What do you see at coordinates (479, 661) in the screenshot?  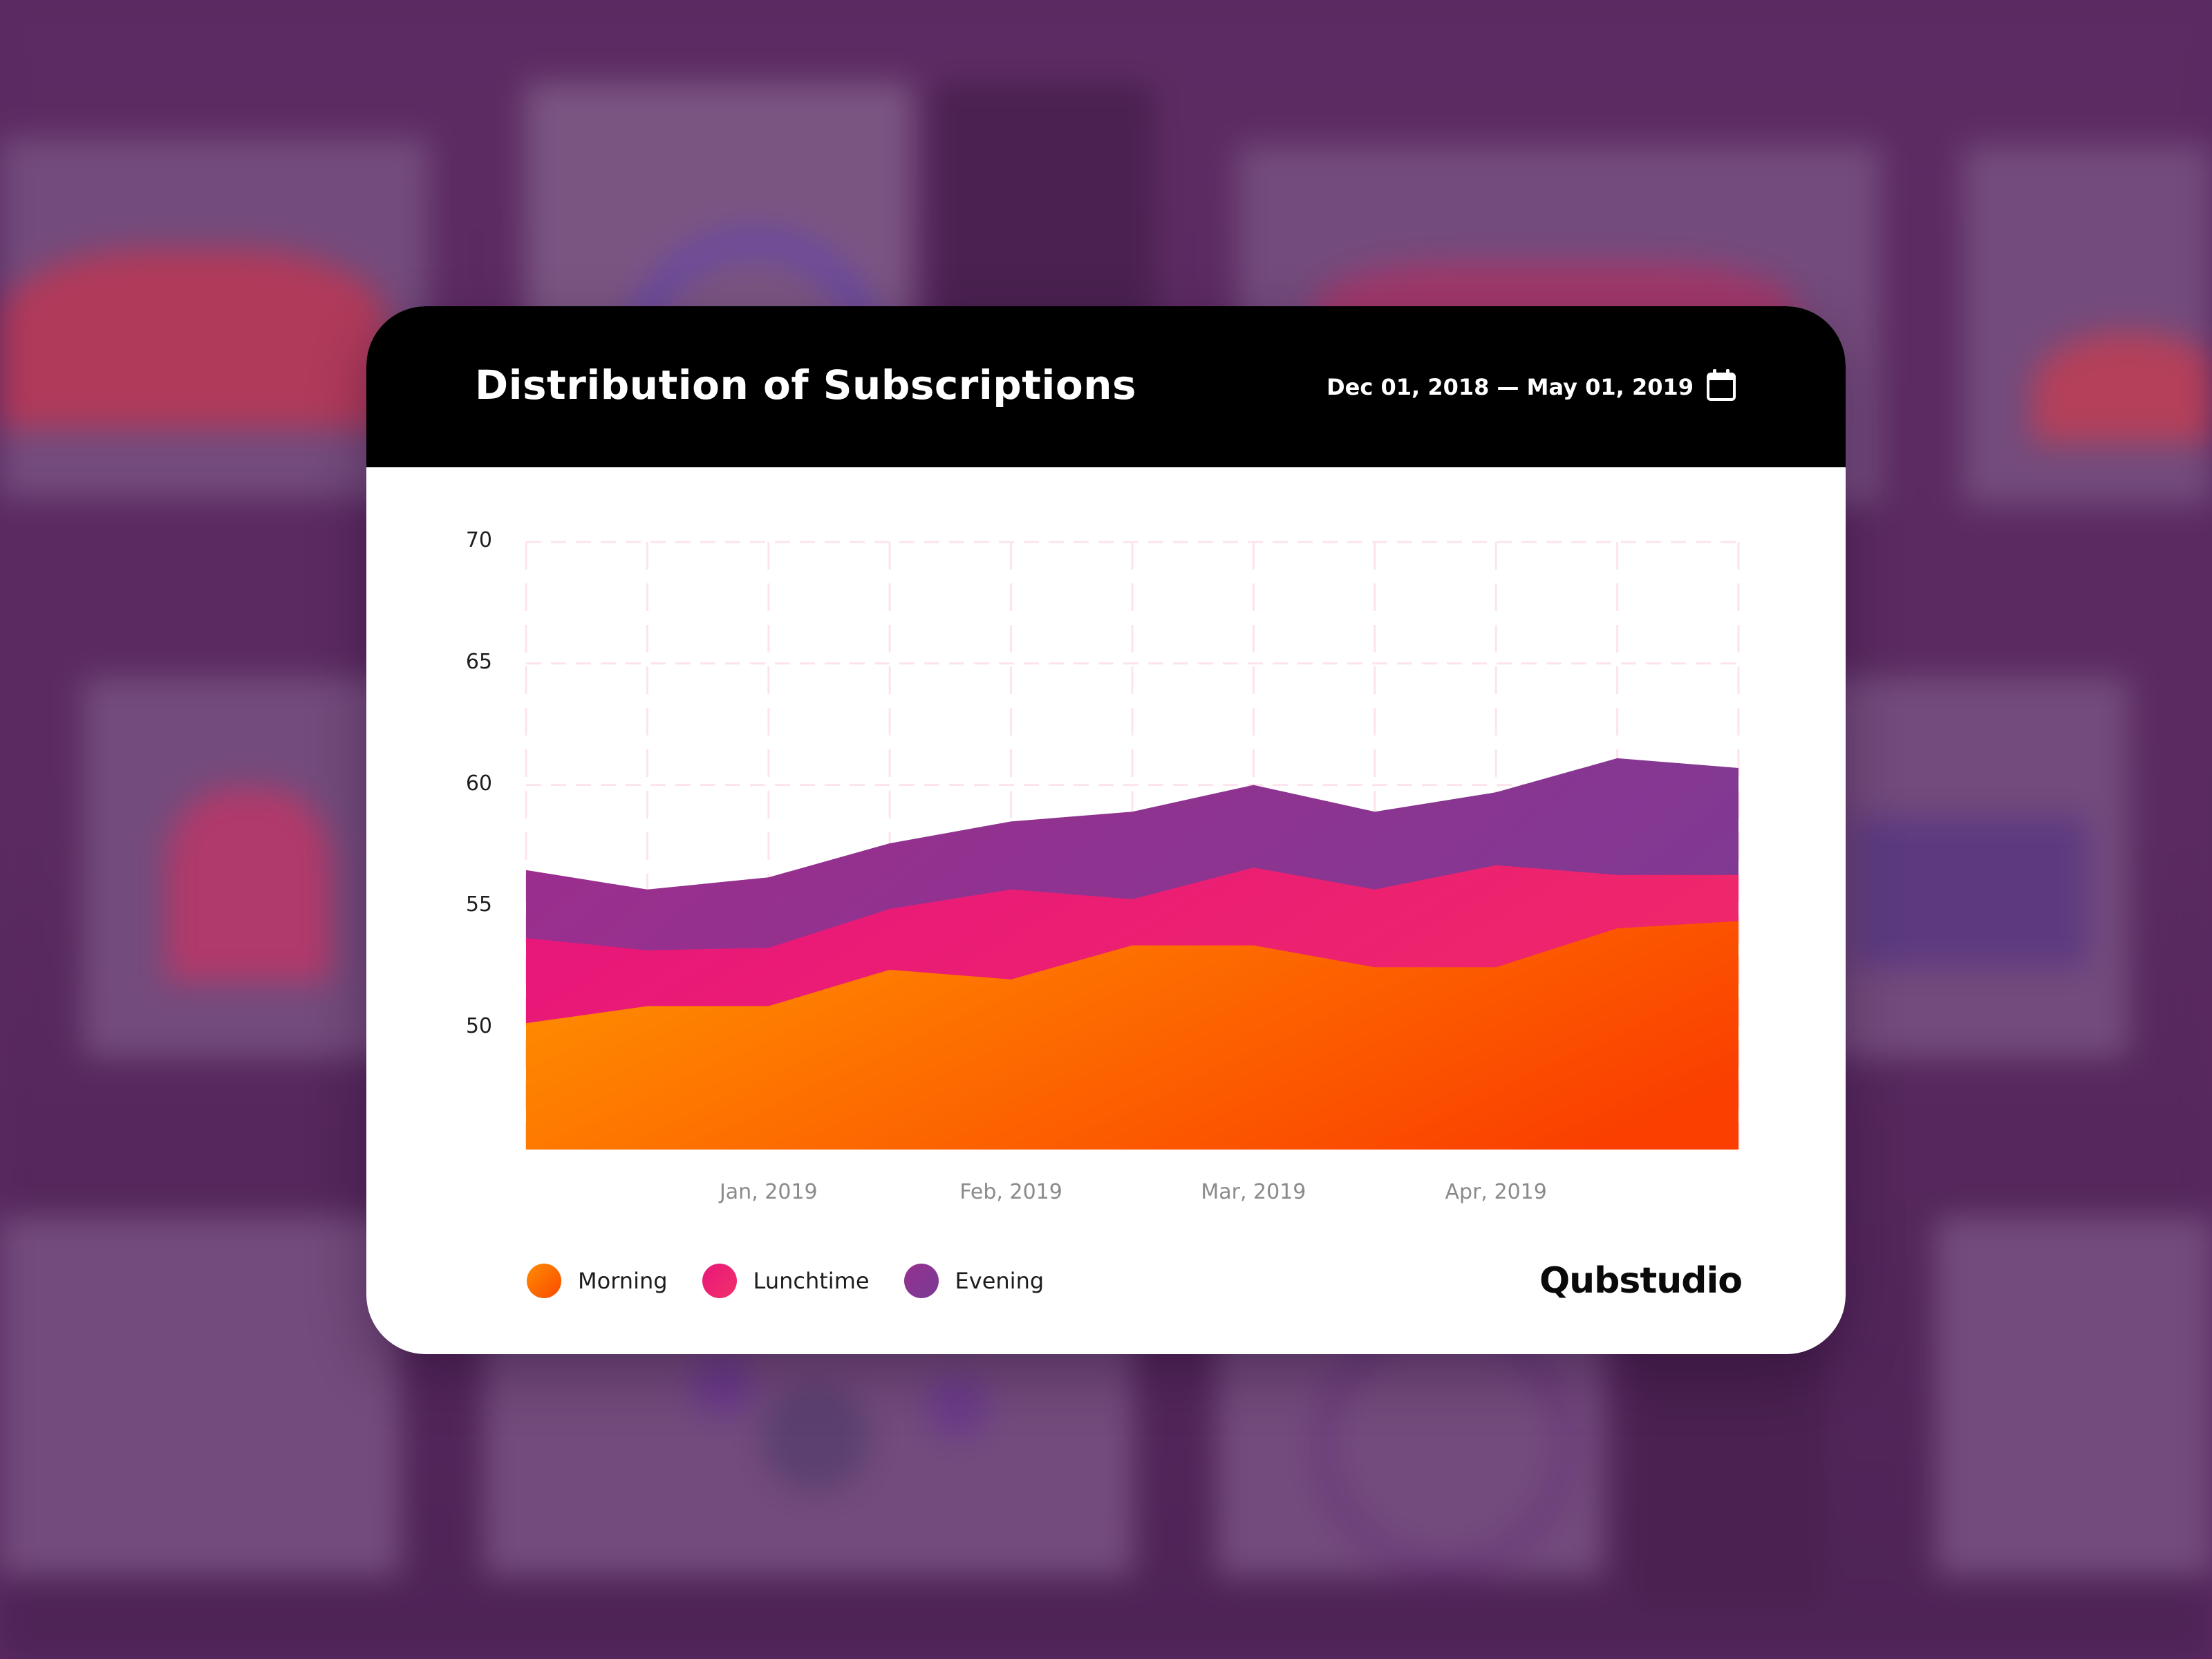 I see `y-tick-label: 65` at bounding box center [479, 661].